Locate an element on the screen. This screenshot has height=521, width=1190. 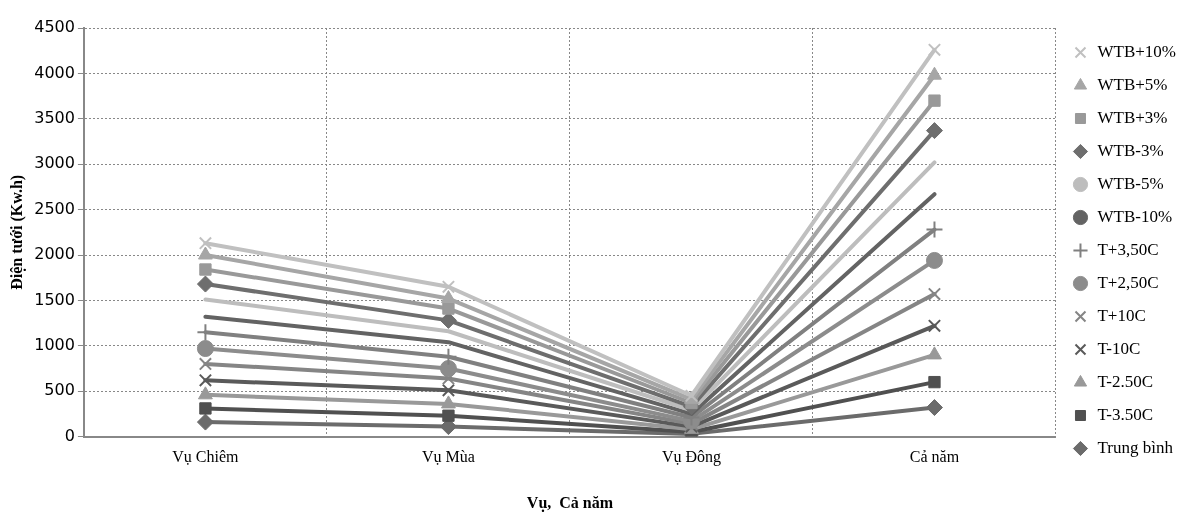
legend-label: Trung bình is located at coordinates (1135, 447).